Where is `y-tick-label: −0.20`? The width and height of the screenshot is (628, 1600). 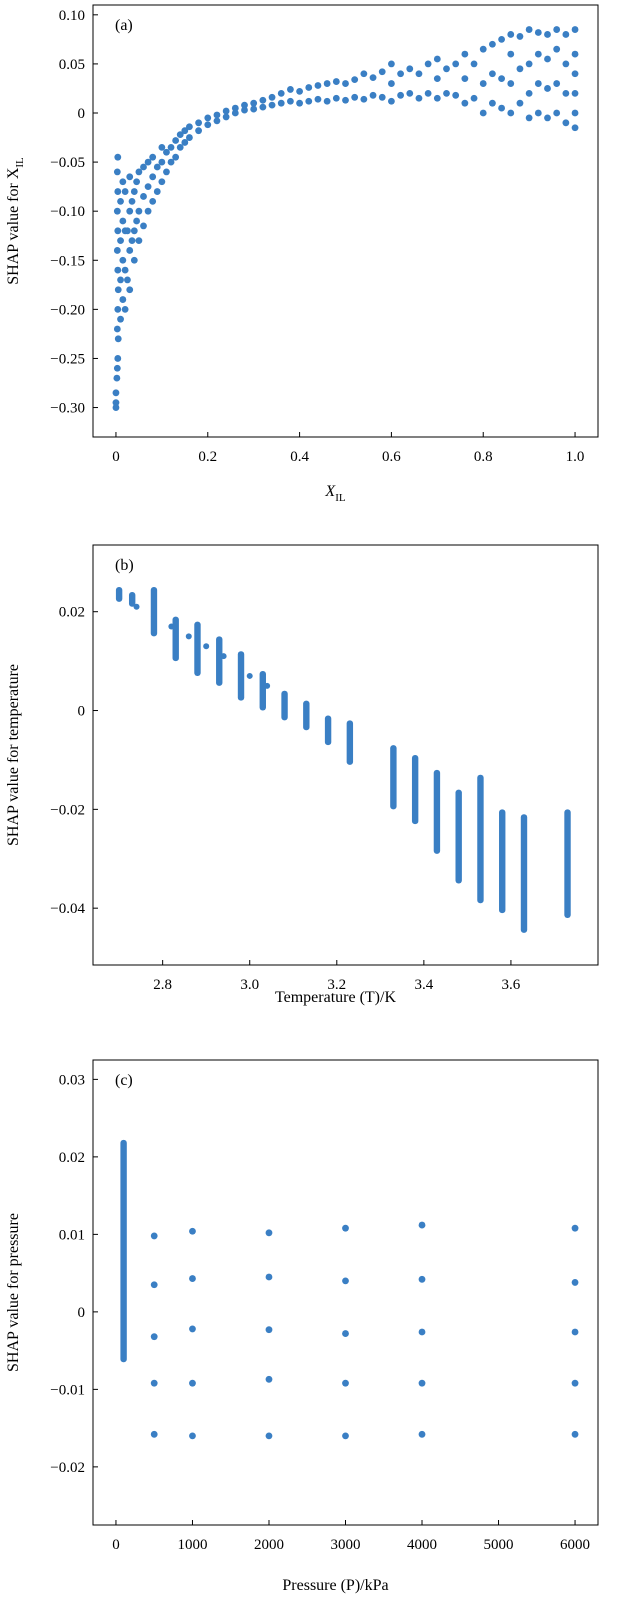 y-tick-label: −0.20 is located at coordinates (67, 310).